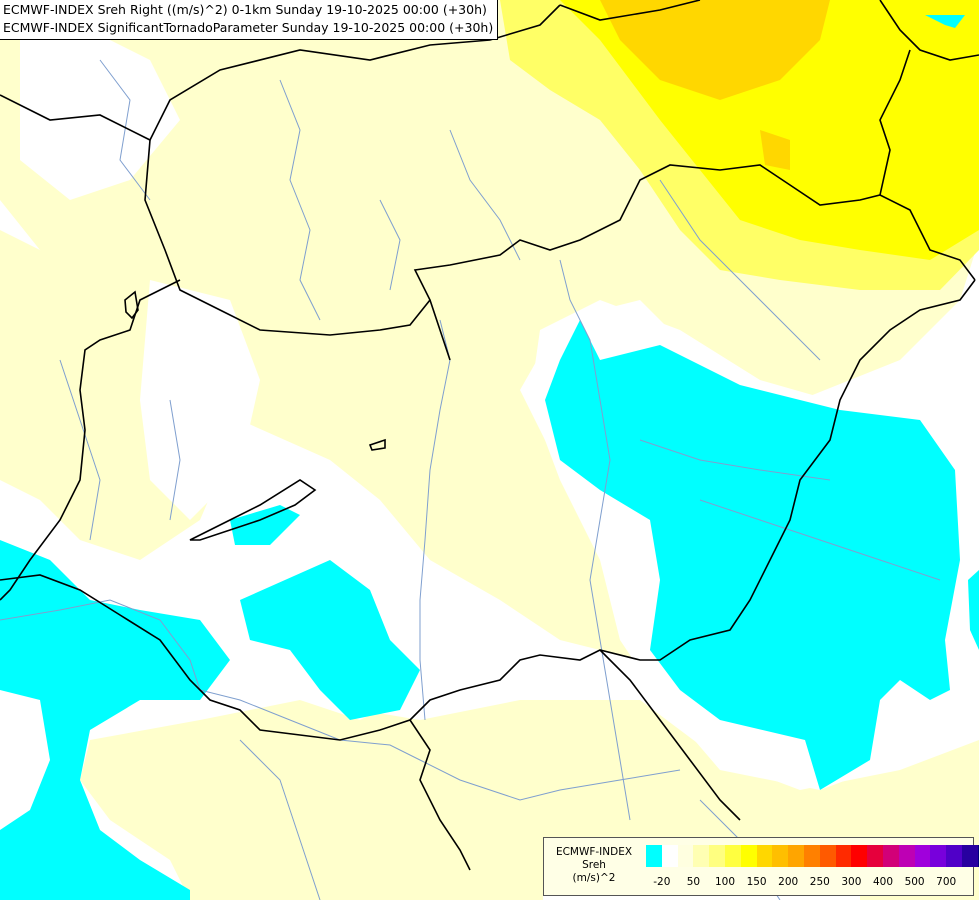 Image resolution: width=979 pixels, height=900 pixels. I want to click on legend-label-line2: Sreh, so click(594, 865).